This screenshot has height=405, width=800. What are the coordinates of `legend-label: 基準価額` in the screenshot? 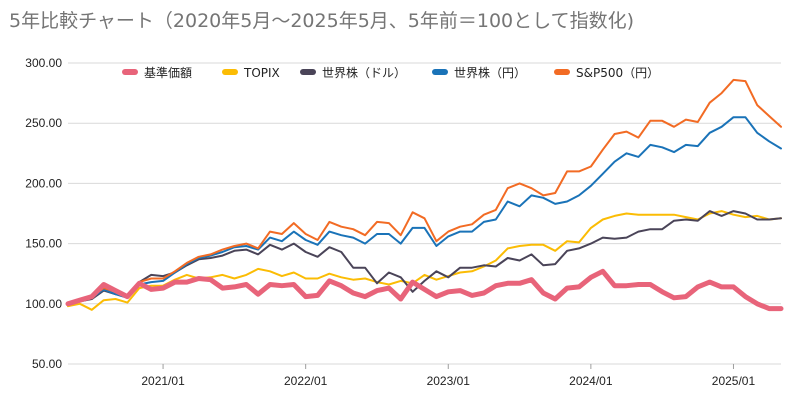 It's located at (168, 72).